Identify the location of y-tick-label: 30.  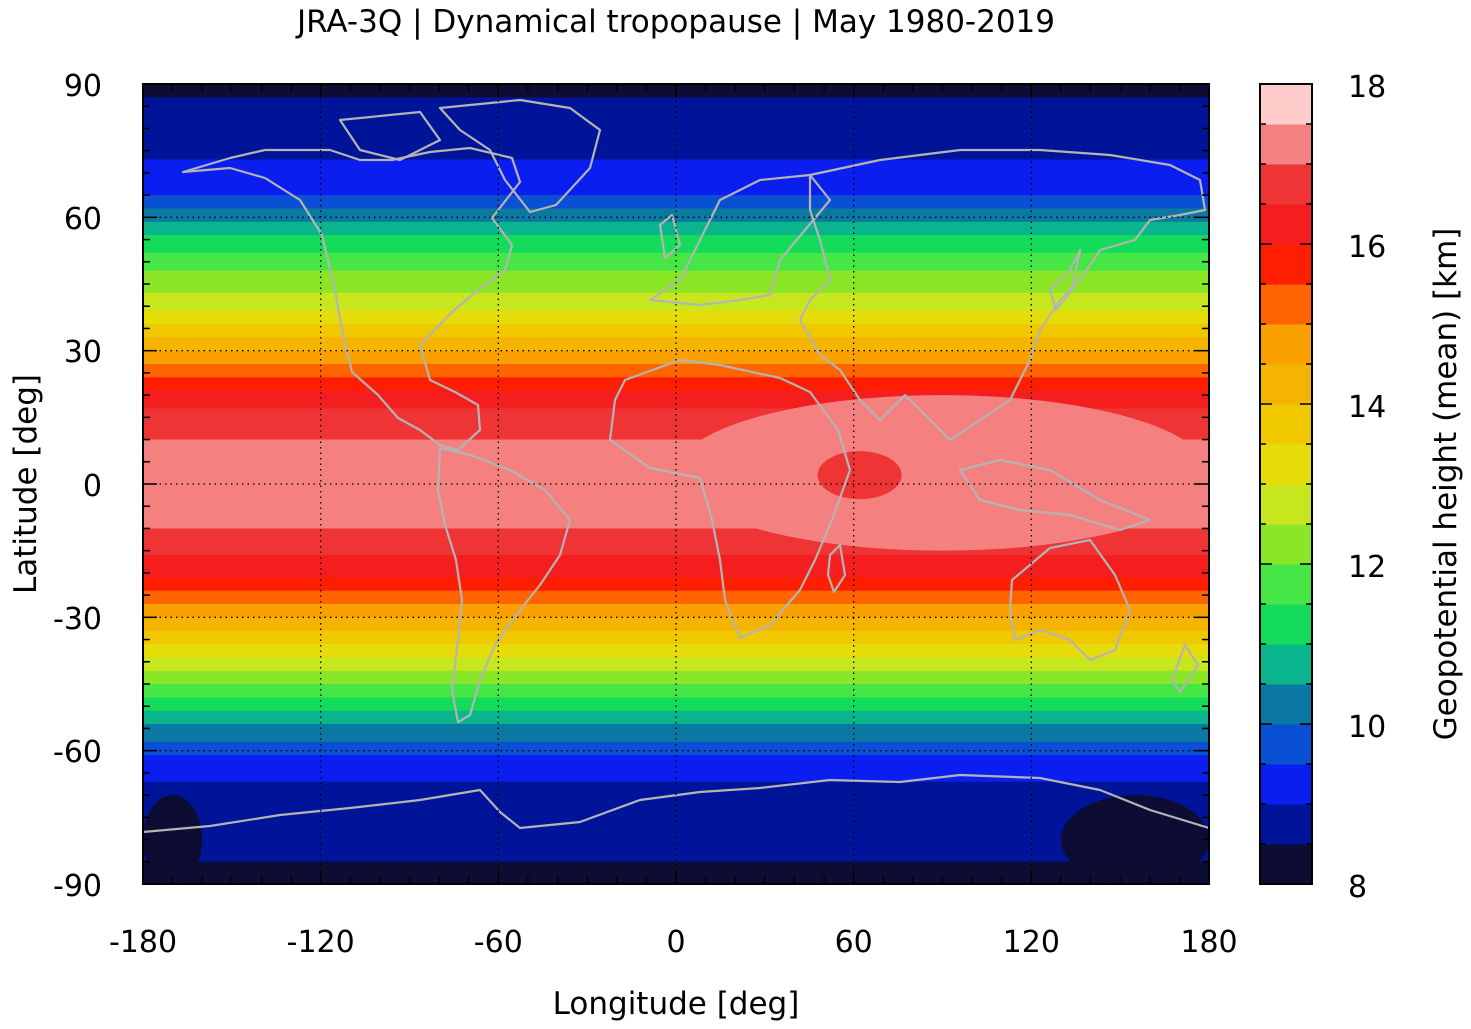
(83, 352).